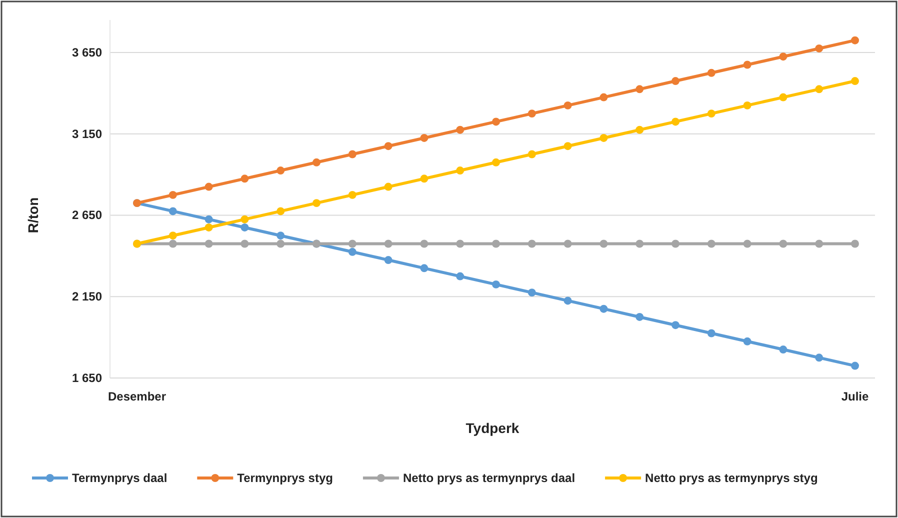 This screenshot has height=518, width=898. Describe the element at coordinates (87, 215) in the screenshot. I see `y-tick-label: 2 650` at that location.